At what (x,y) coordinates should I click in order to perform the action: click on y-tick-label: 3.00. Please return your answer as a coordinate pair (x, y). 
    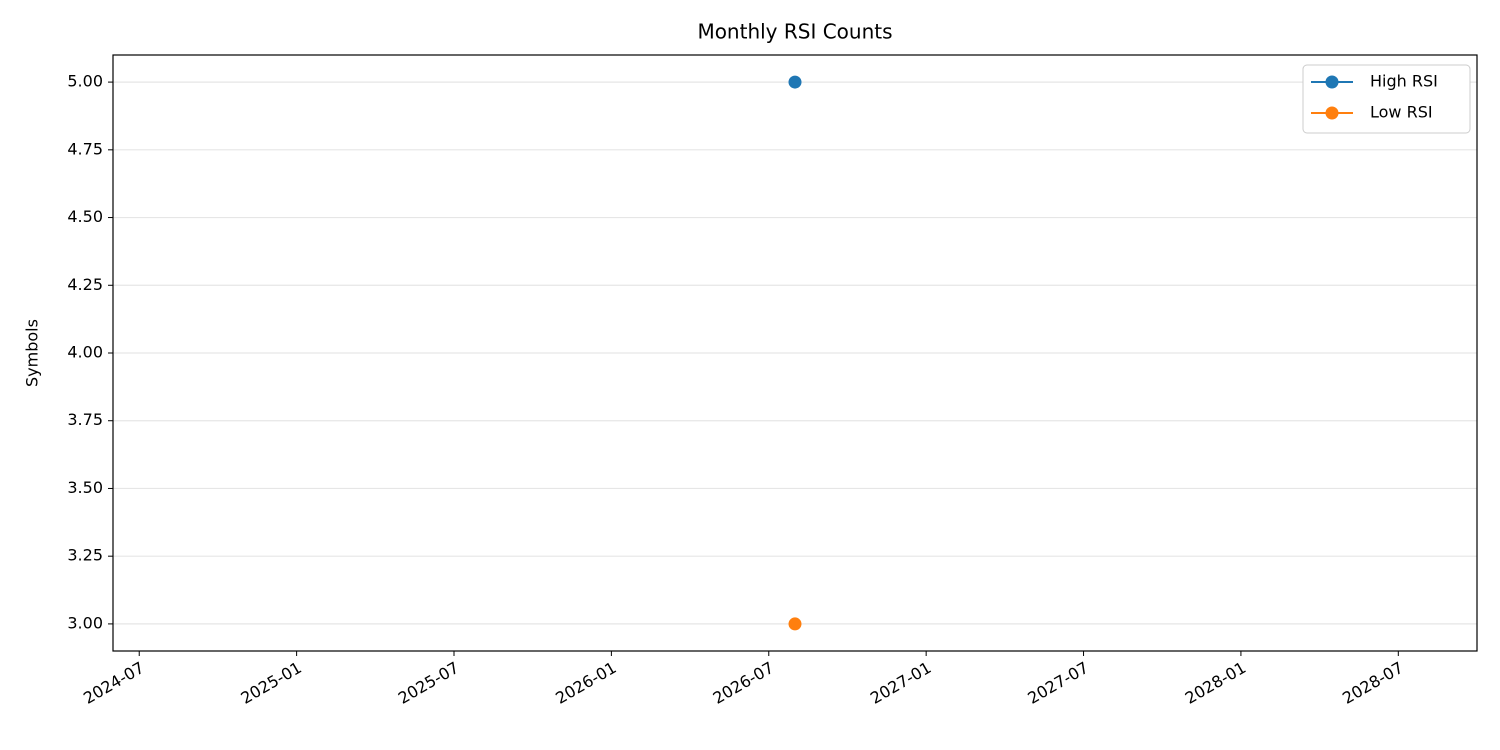
    Looking at the image, I should click on (85, 622).